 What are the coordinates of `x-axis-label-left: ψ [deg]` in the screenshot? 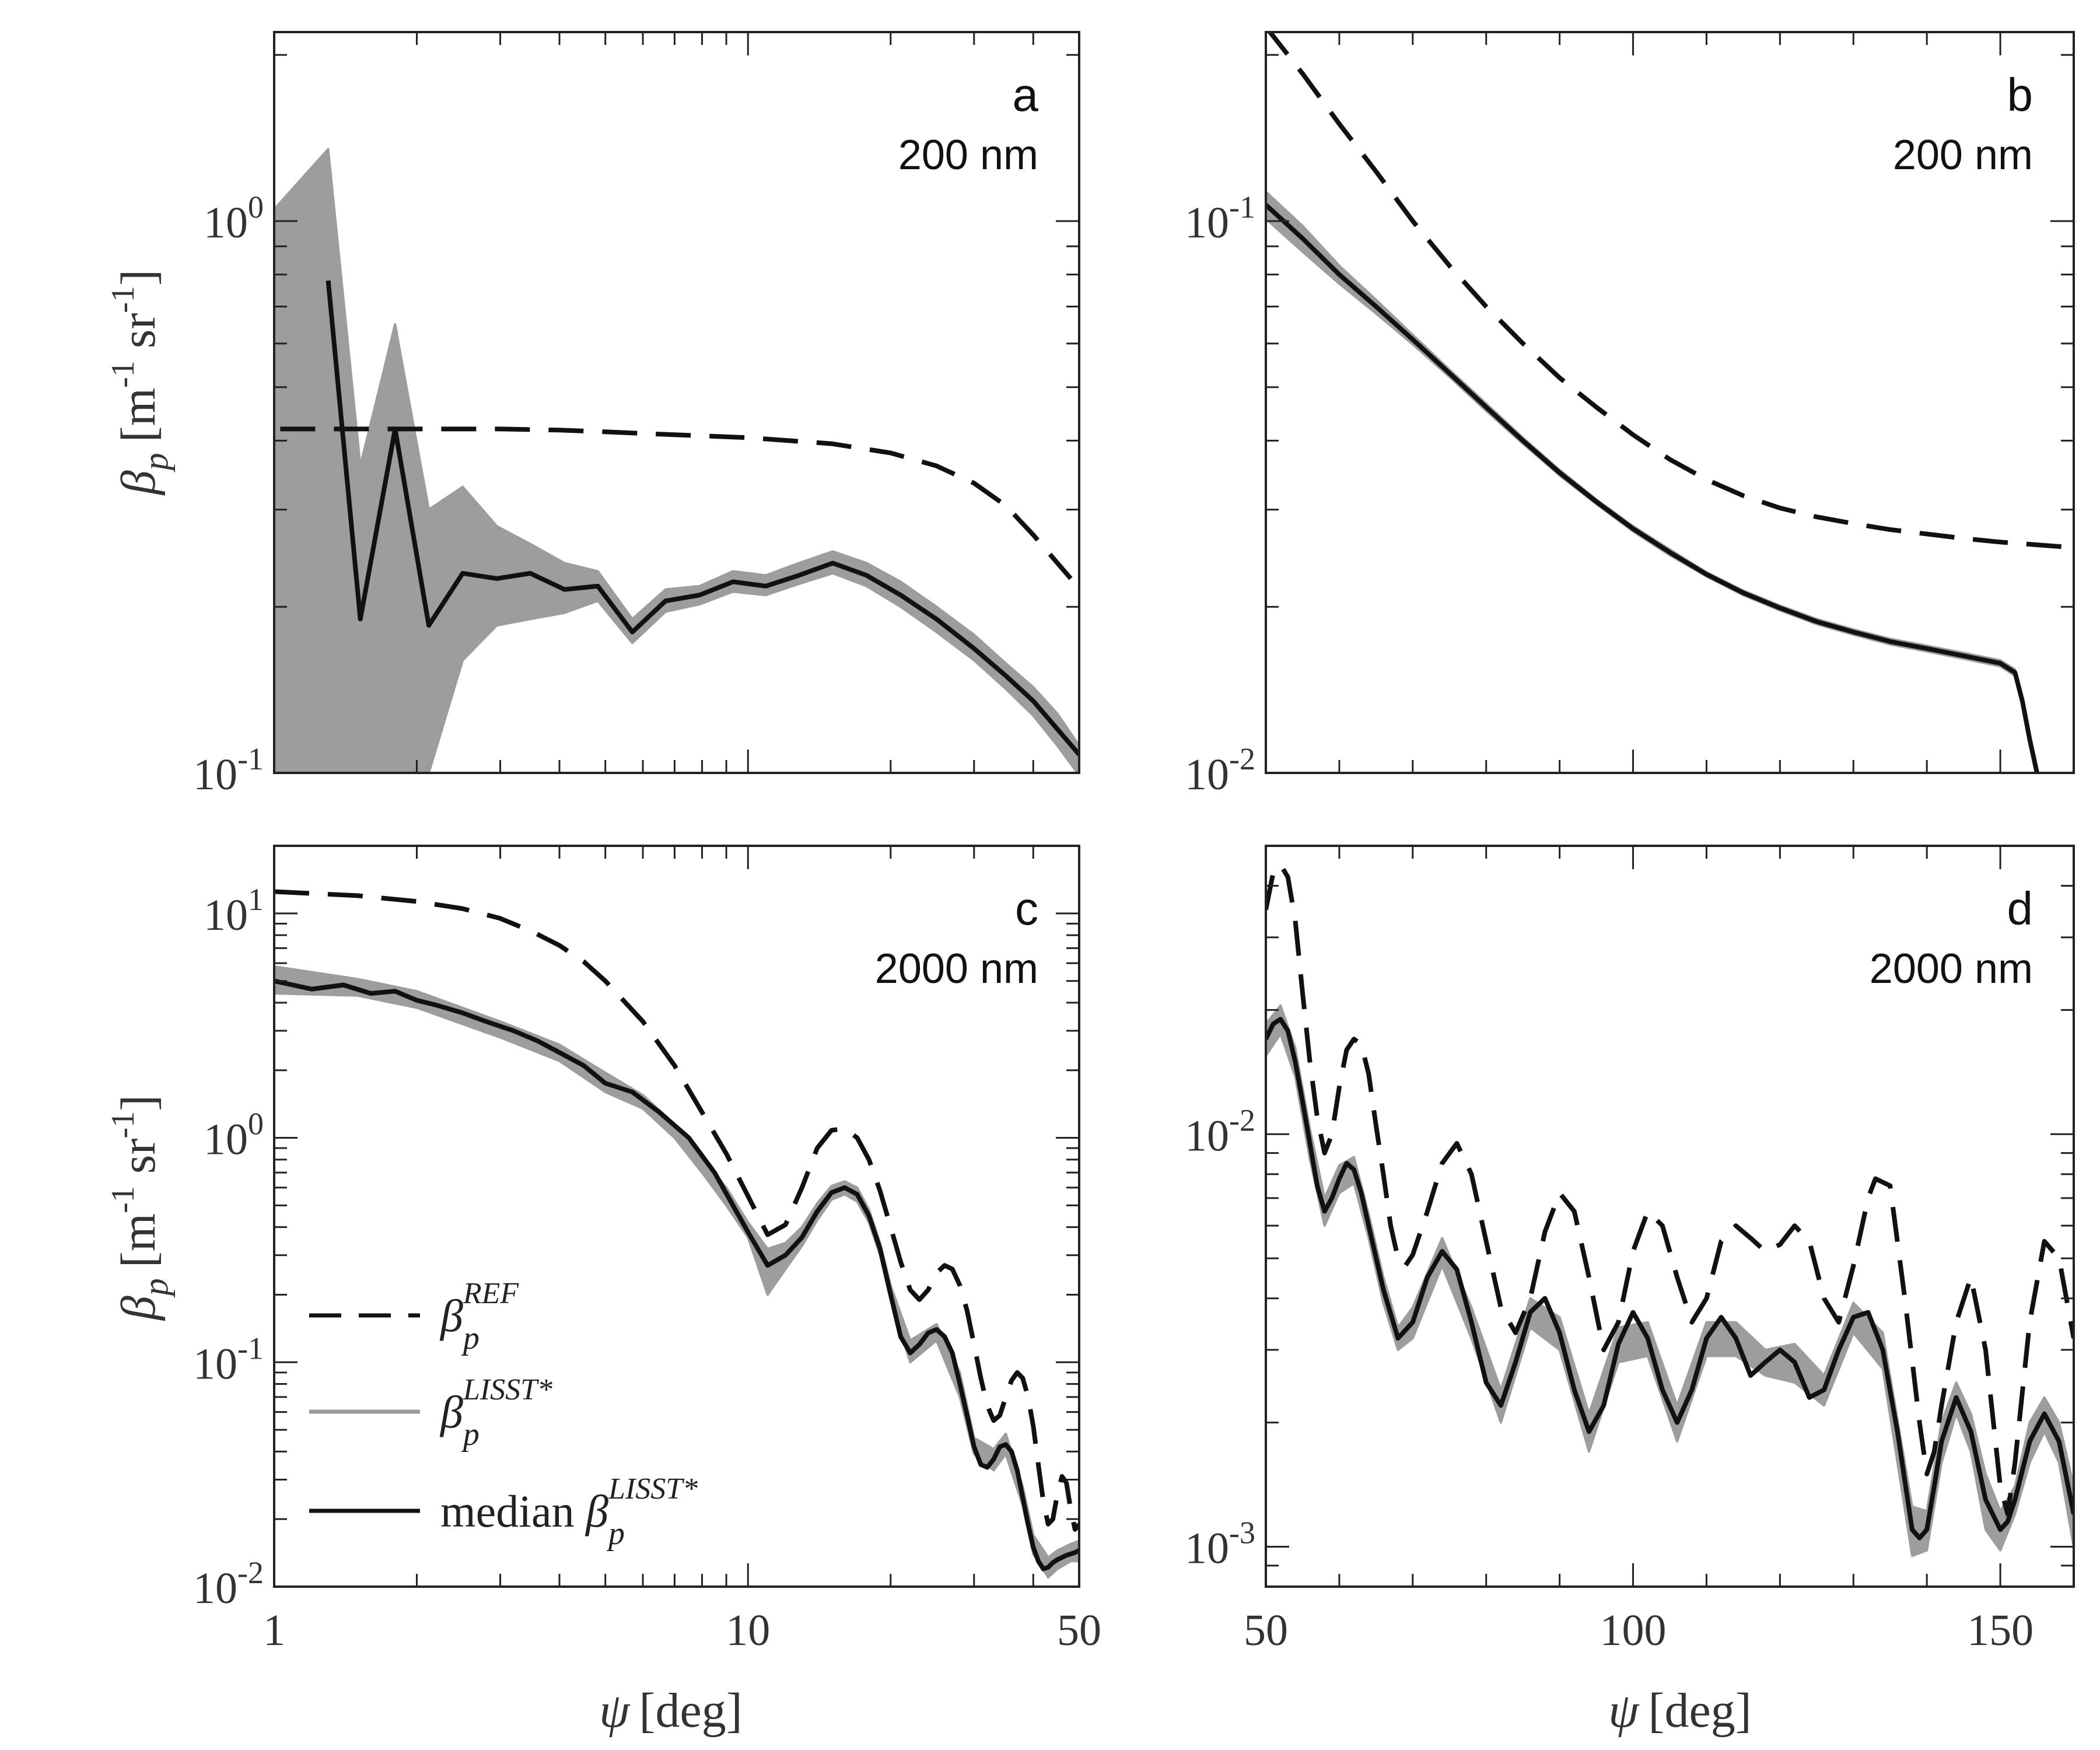 It's located at (670, 1711).